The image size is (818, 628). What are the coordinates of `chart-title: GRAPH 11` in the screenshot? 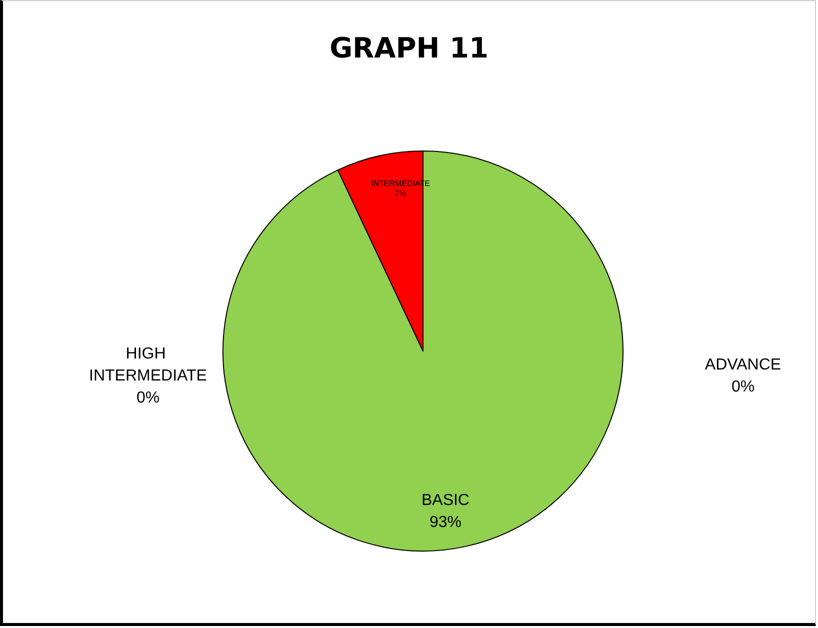 It's located at (409, 48).